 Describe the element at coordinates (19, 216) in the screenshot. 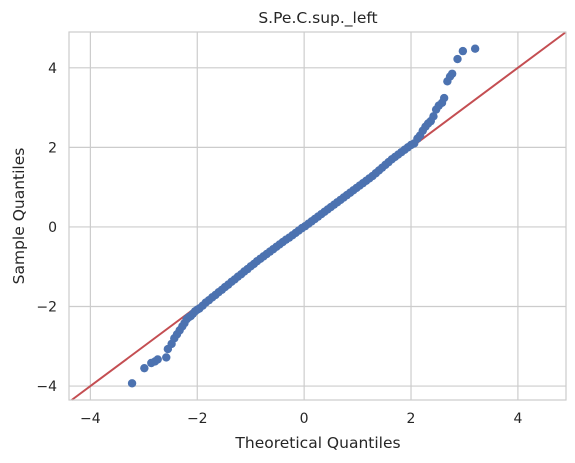

I see `y-axis-label: Sample Quantiles` at that location.